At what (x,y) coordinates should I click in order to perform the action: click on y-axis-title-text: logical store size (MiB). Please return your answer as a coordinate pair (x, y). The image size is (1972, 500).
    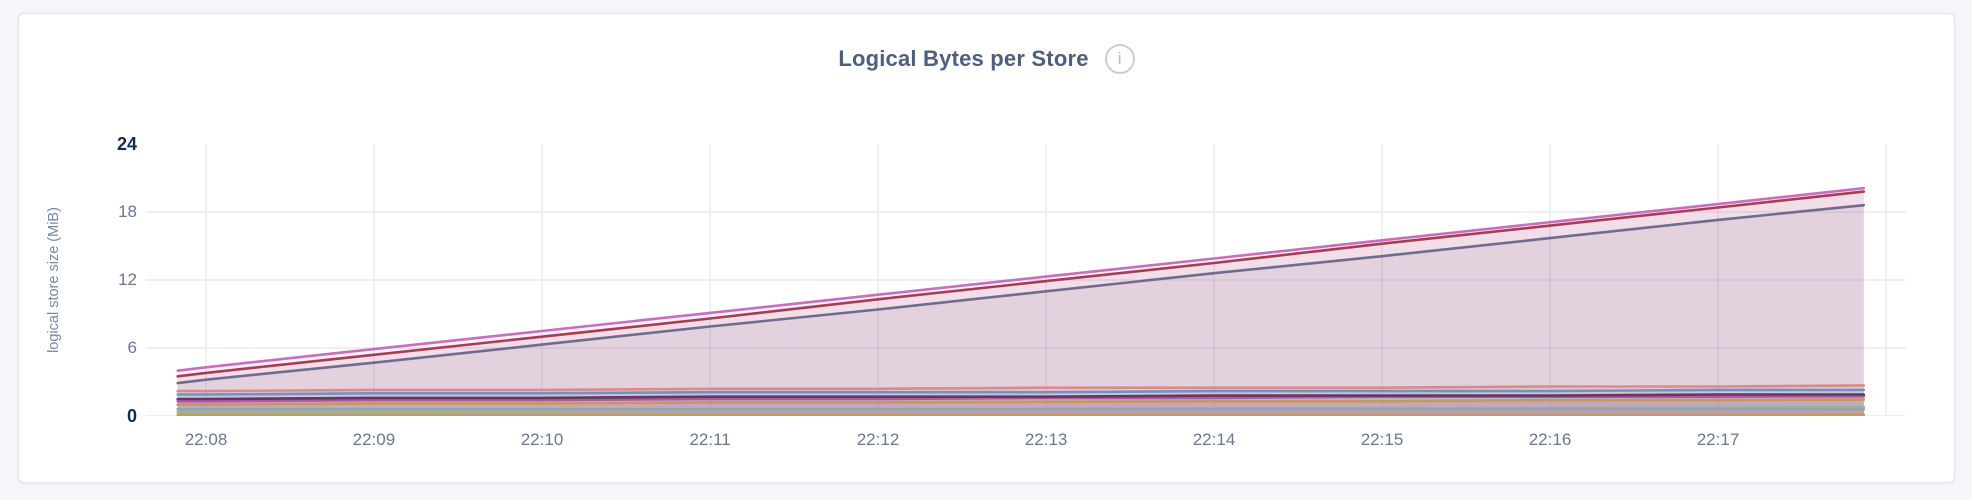
    Looking at the image, I should click on (54, 280).